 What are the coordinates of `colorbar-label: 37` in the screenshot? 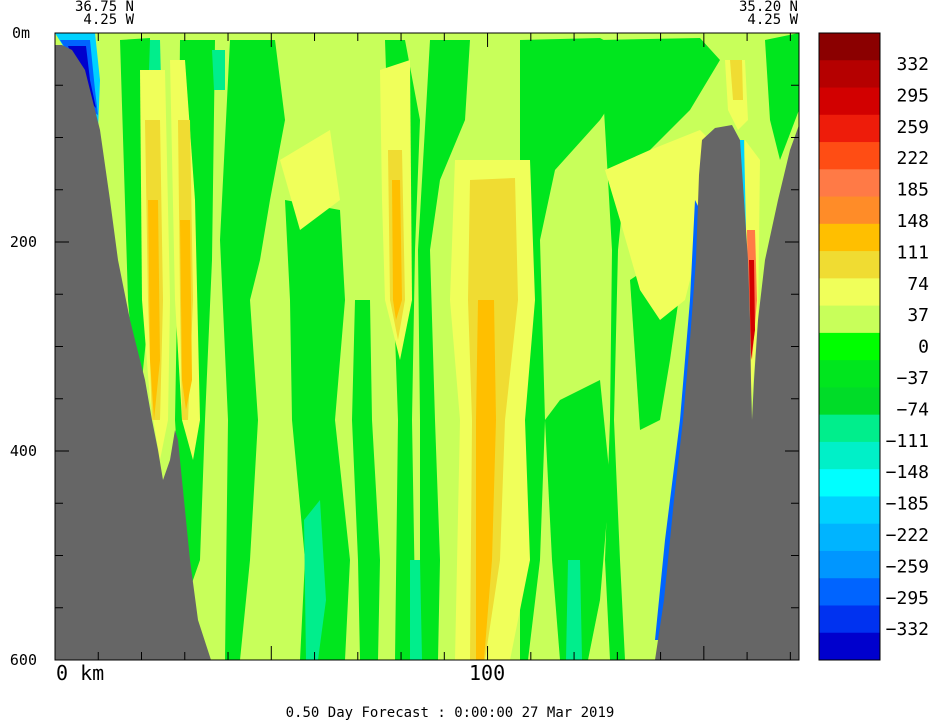 It's located at (918, 315).